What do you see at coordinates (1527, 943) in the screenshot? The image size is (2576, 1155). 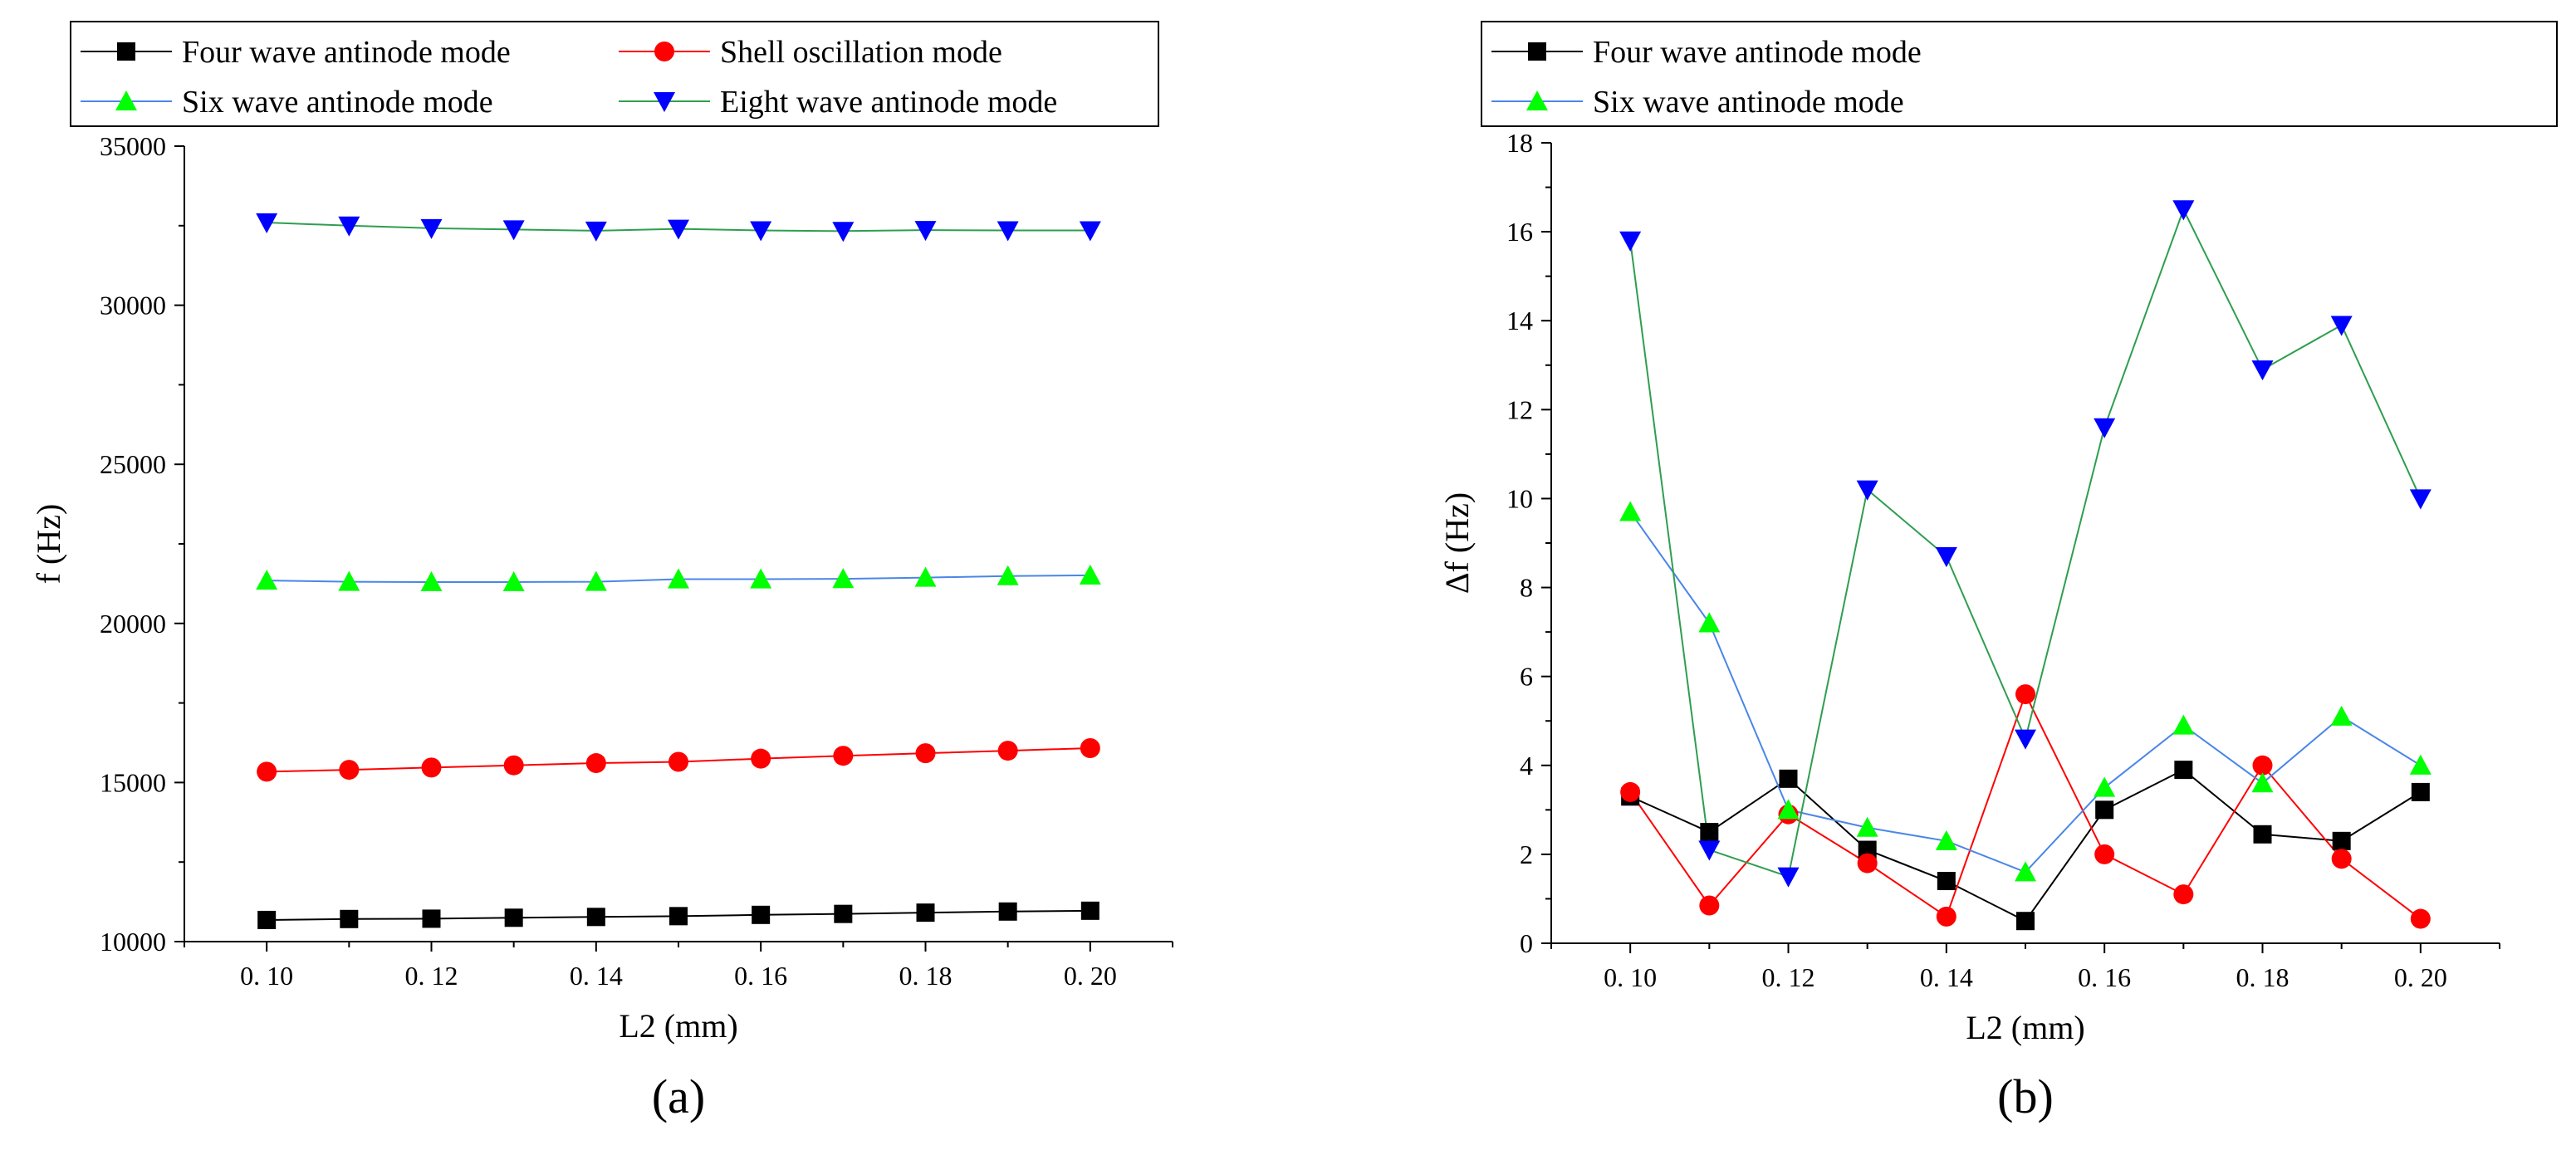 I see `y-tick-label: 0` at bounding box center [1527, 943].